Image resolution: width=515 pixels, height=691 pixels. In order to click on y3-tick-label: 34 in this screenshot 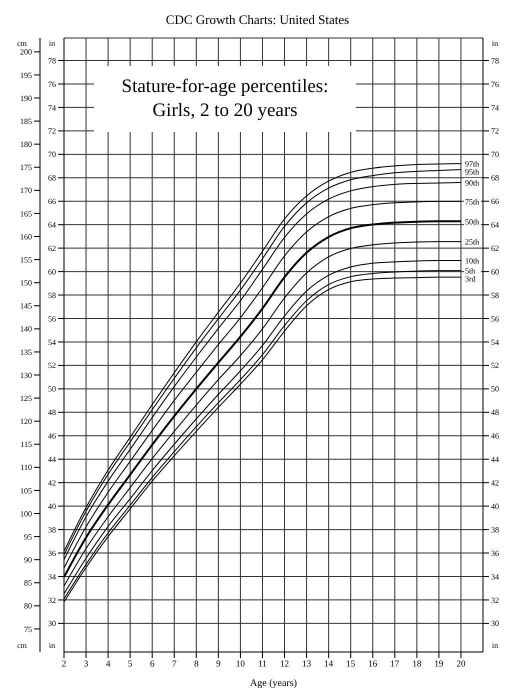, I will do `click(495, 577)`.